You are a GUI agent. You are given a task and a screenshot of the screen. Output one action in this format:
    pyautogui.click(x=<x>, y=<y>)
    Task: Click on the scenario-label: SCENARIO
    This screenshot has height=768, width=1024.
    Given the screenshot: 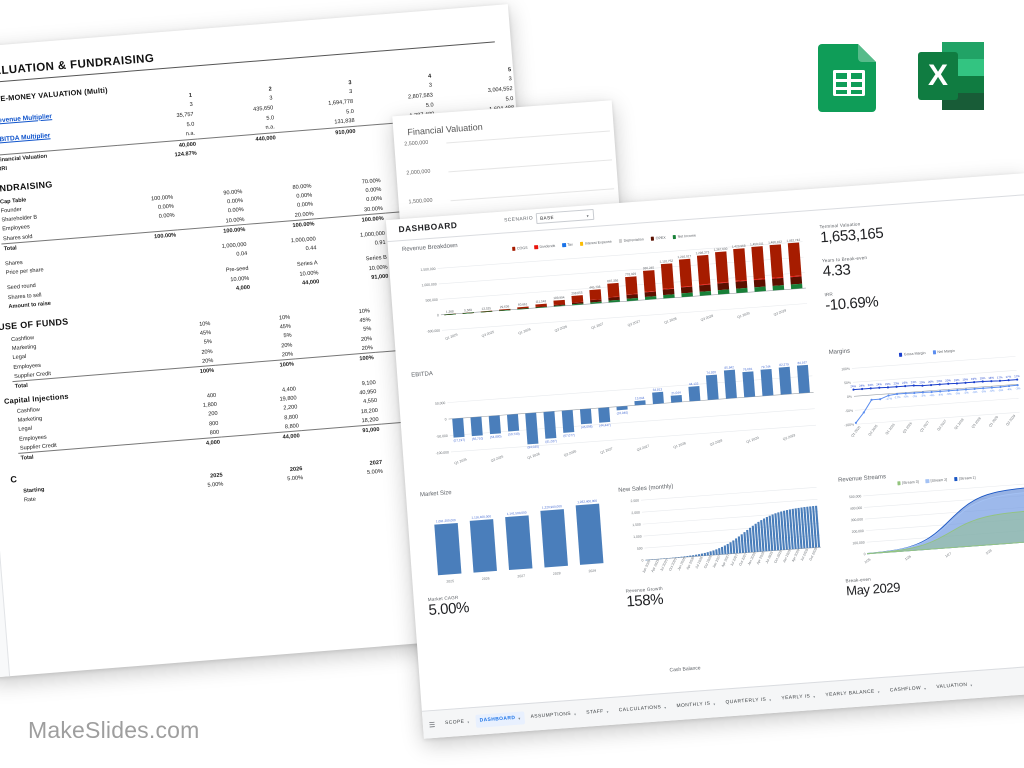 What is the action you would take?
    pyautogui.click(x=519, y=220)
    